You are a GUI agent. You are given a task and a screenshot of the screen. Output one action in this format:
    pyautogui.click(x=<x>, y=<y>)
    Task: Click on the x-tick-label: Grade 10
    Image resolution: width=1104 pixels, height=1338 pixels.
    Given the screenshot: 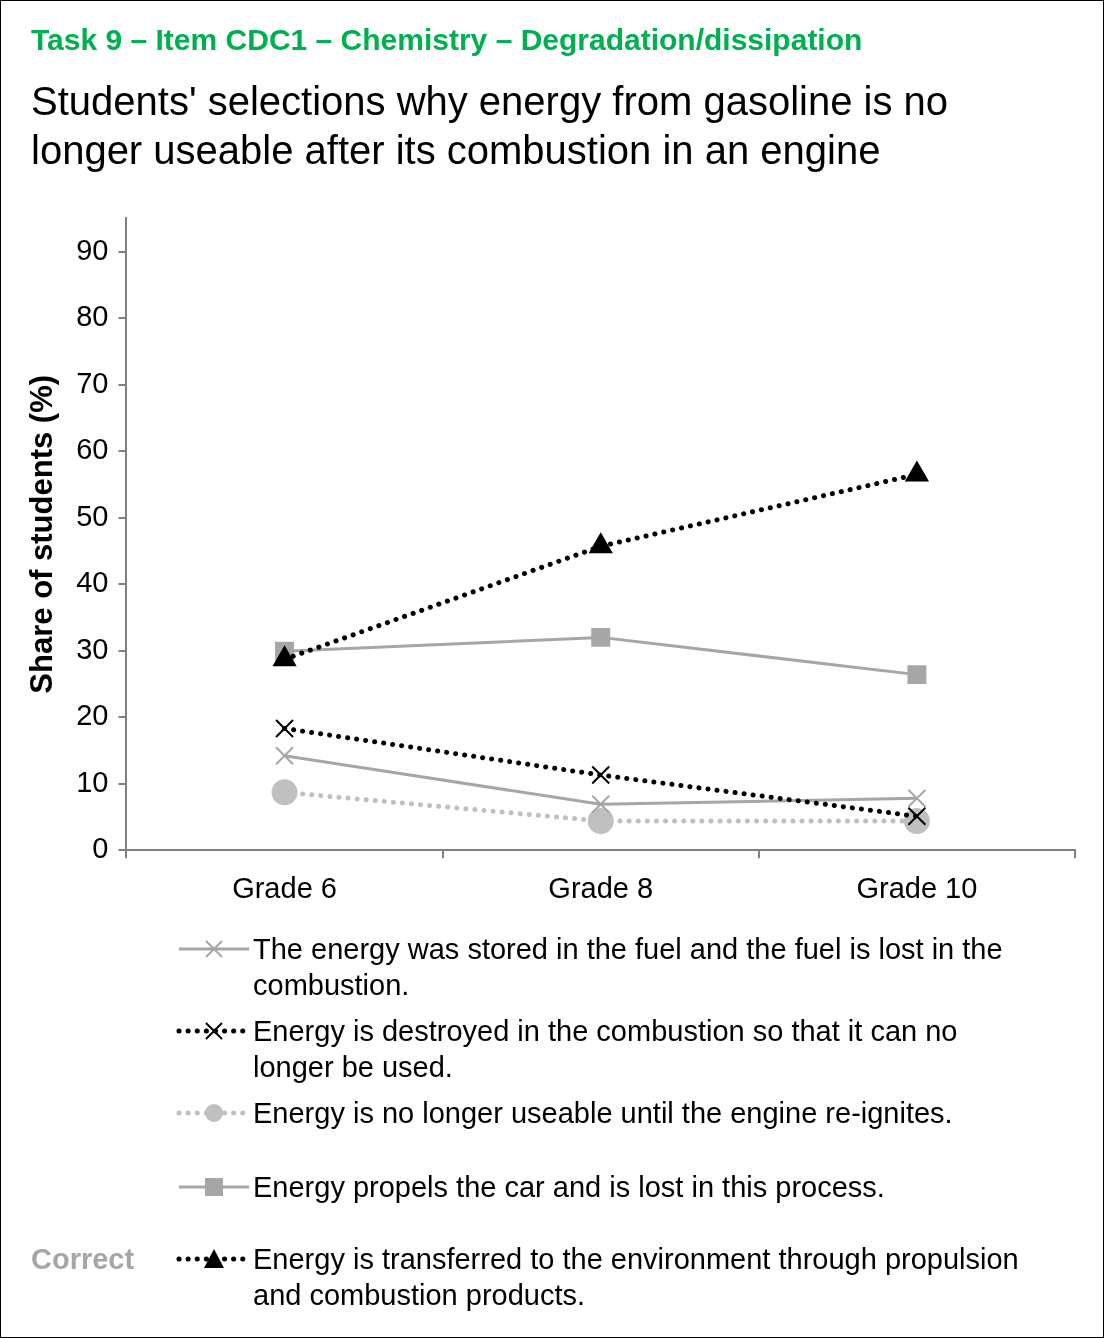 What is the action you would take?
    pyautogui.click(x=917, y=887)
    